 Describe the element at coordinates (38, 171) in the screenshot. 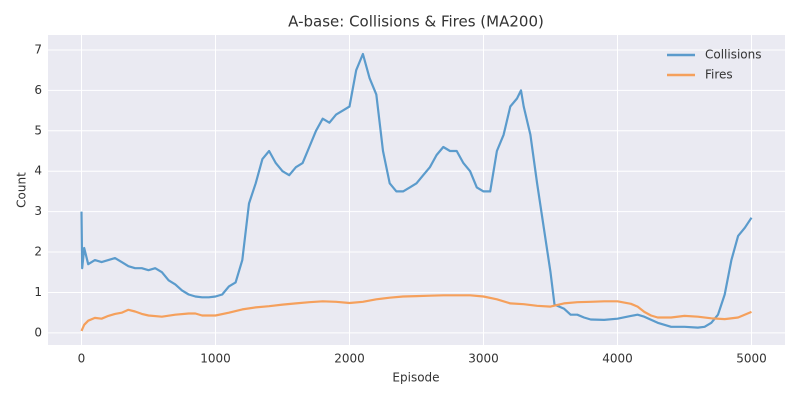

I see `y-tick-label: 4` at that location.